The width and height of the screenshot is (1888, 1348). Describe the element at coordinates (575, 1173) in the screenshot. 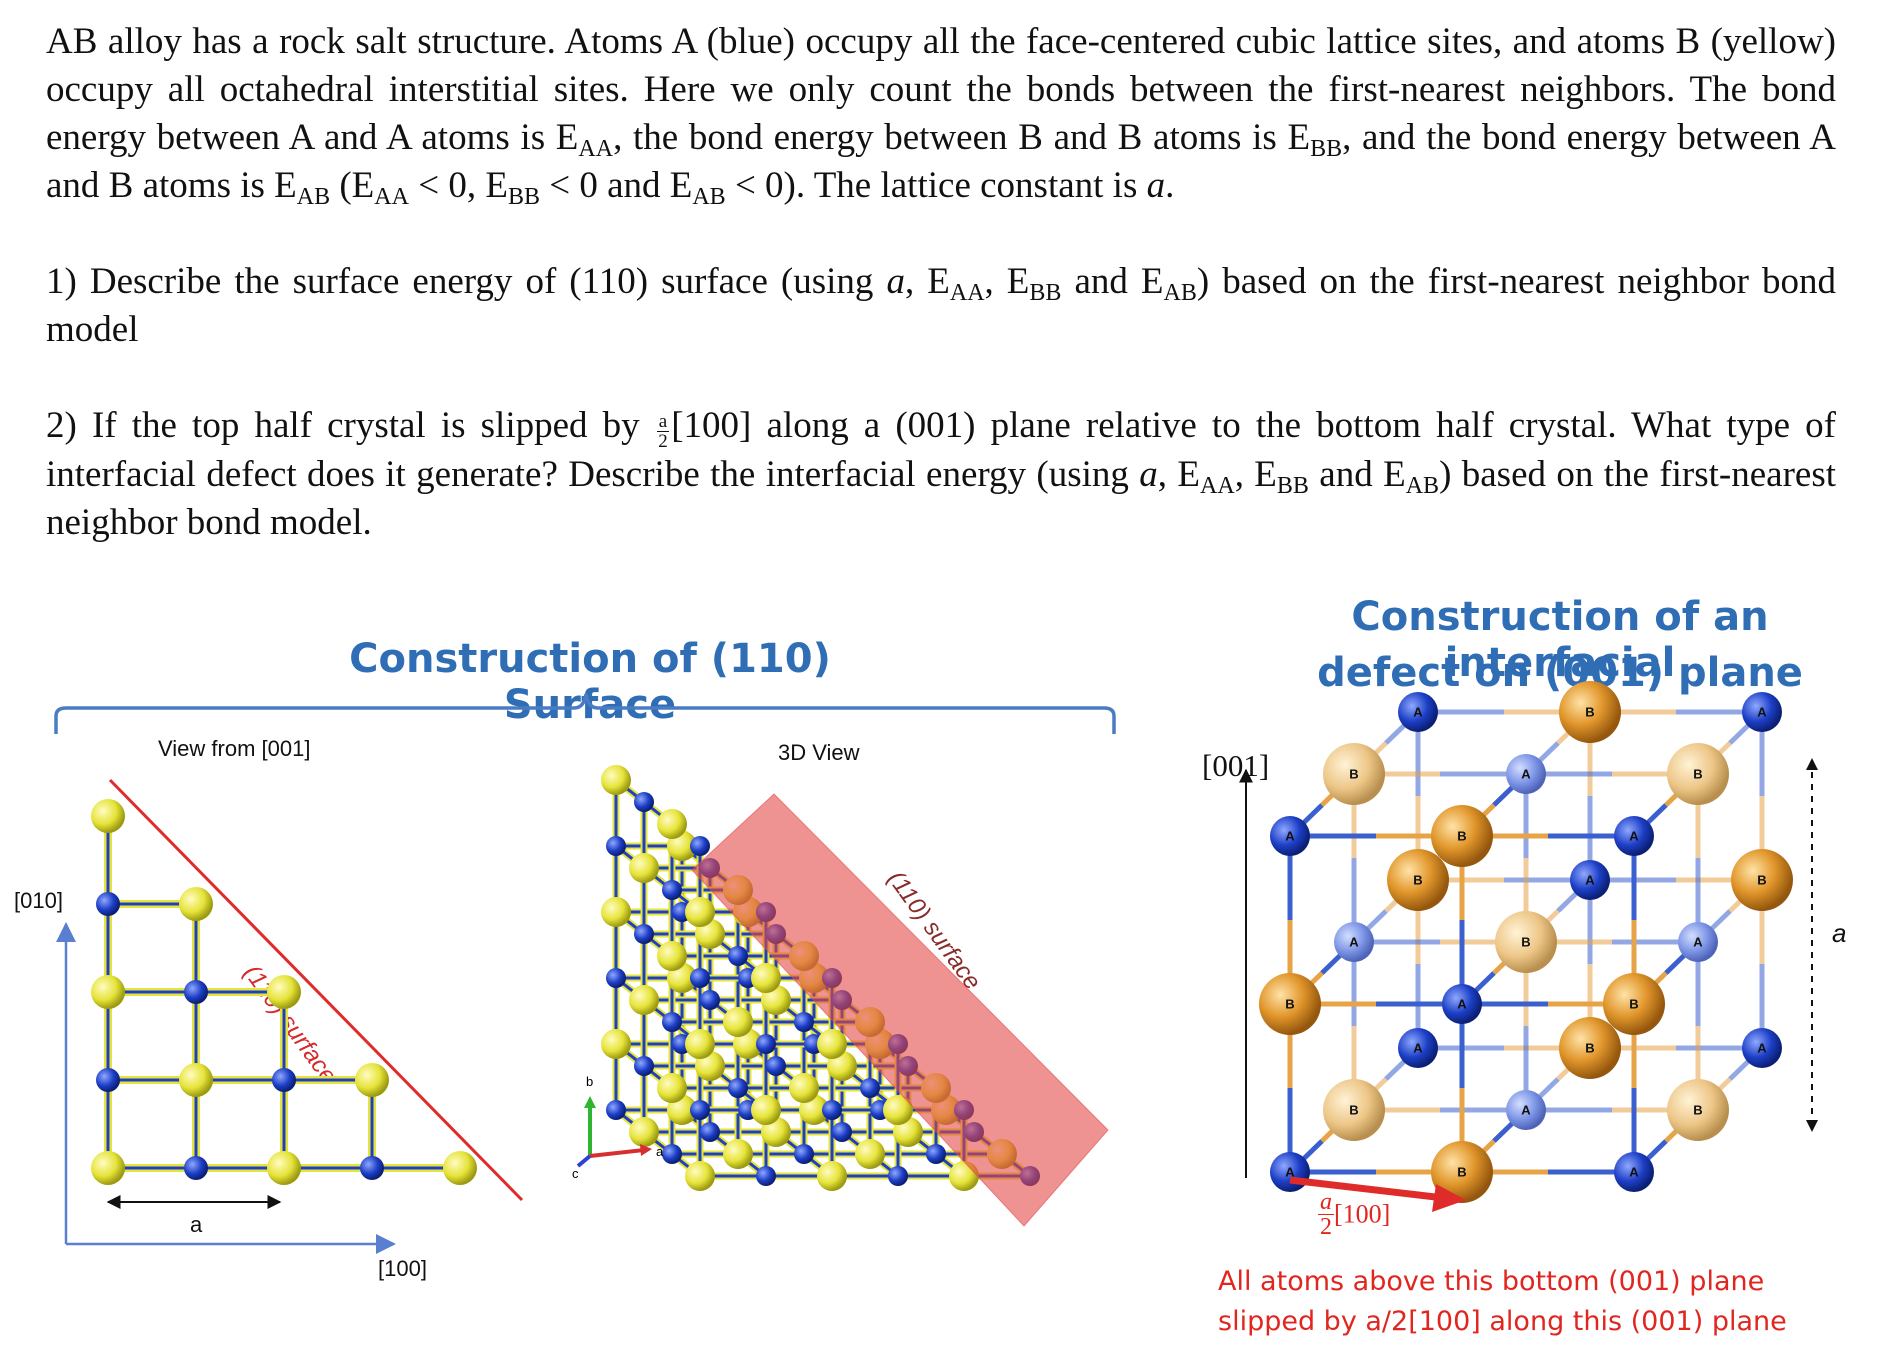

I see `triad-c-label: c` at that location.